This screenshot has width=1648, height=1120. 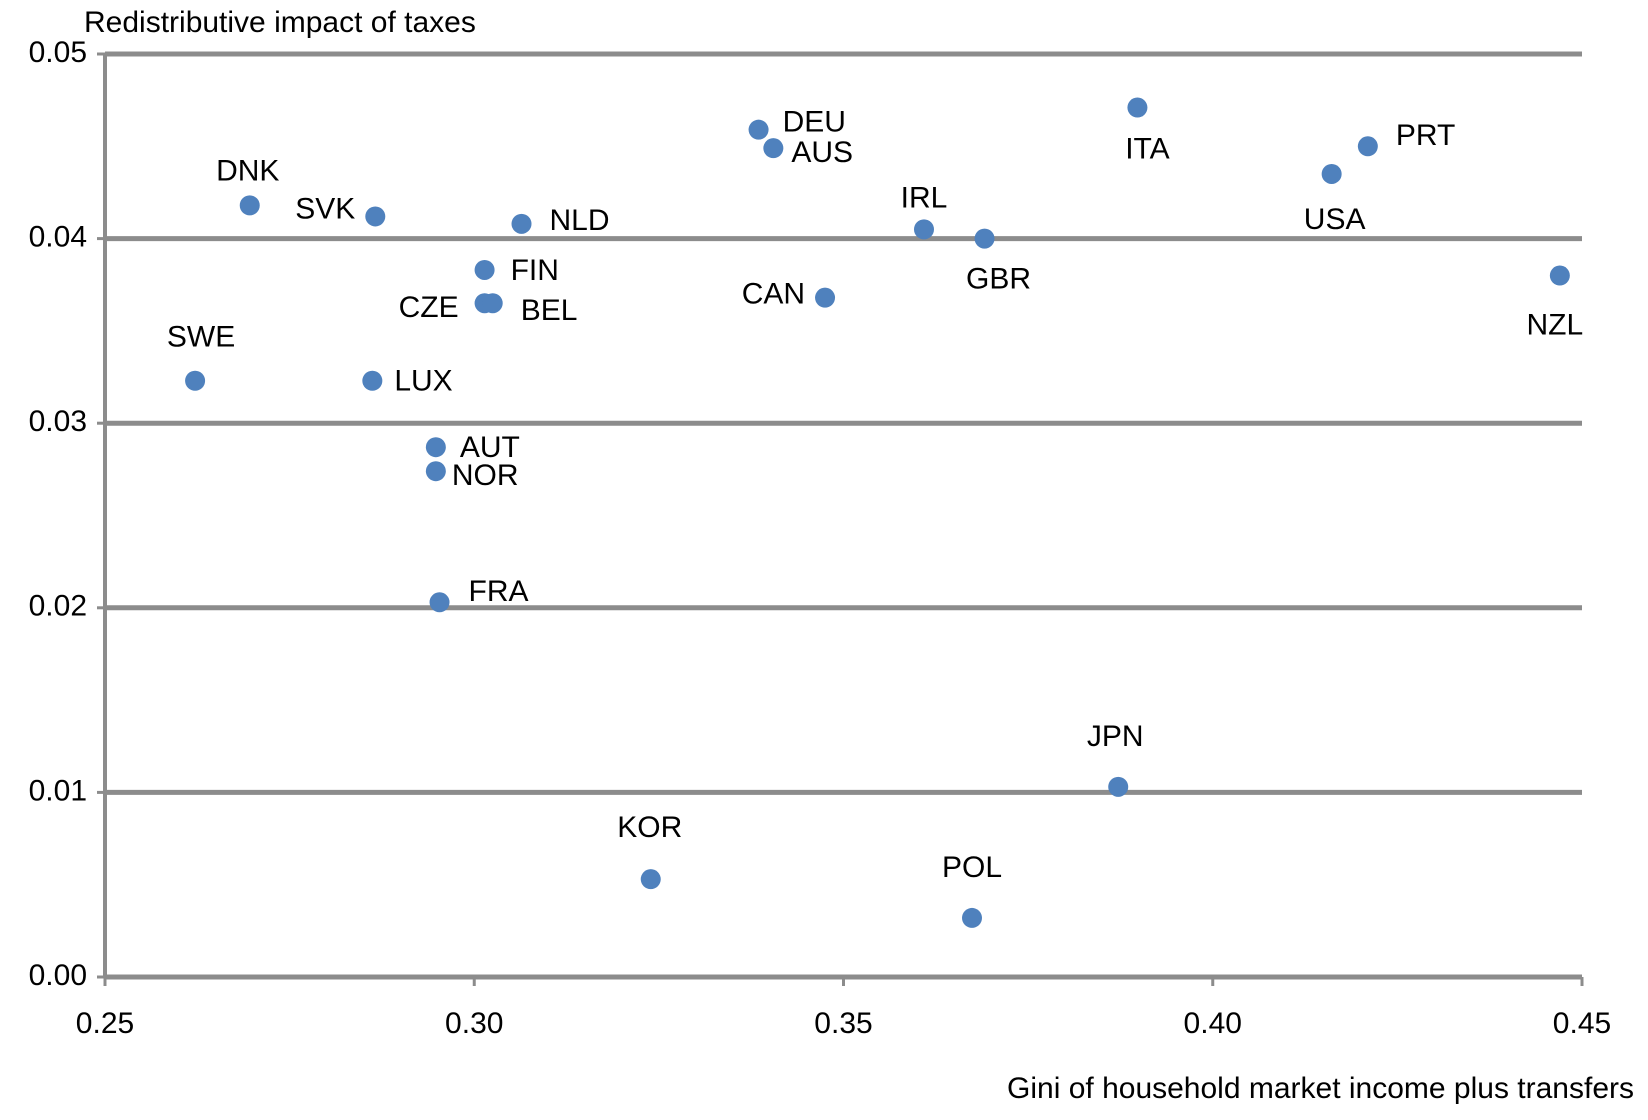 I want to click on point-label: GBR, so click(x=998, y=279).